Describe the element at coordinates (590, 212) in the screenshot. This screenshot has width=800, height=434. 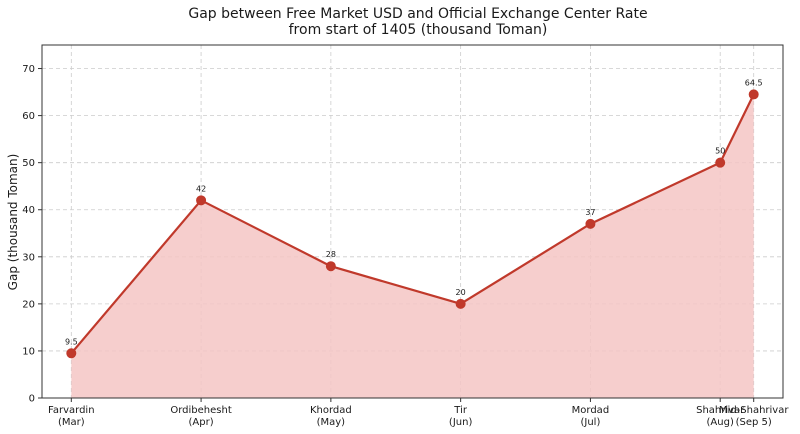
I see `data-value-label: 37` at that location.